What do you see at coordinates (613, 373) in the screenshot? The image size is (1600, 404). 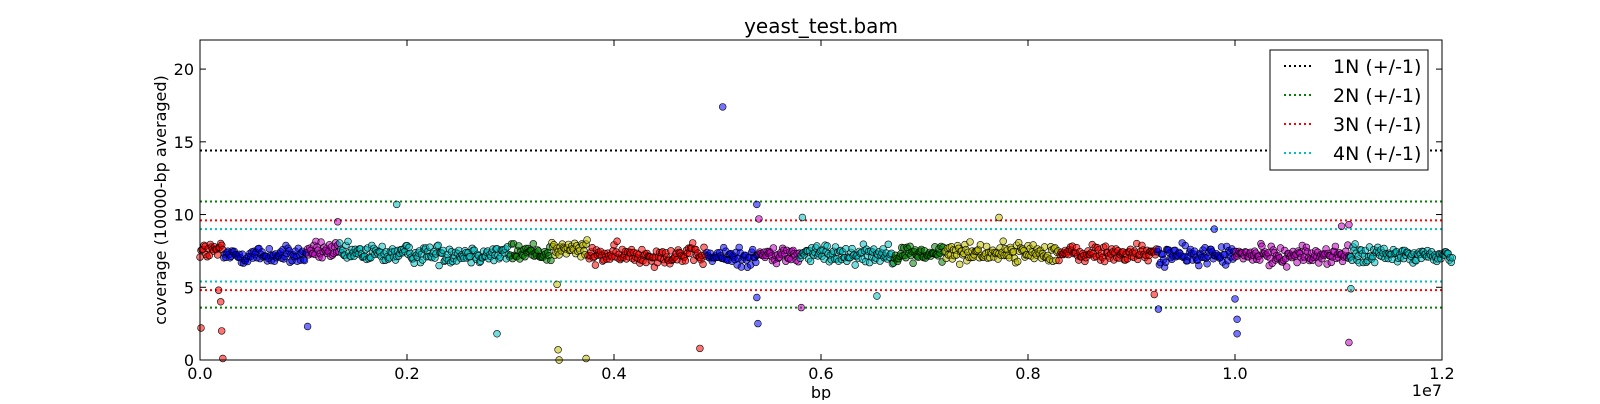 I see `x-tick-label: 0.4` at bounding box center [613, 373].